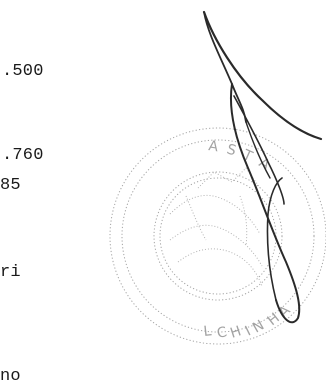  What do you see at coordinates (23, 71) in the screenshot?
I see `typed-text-line: .500` at bounding box center [23, 71].